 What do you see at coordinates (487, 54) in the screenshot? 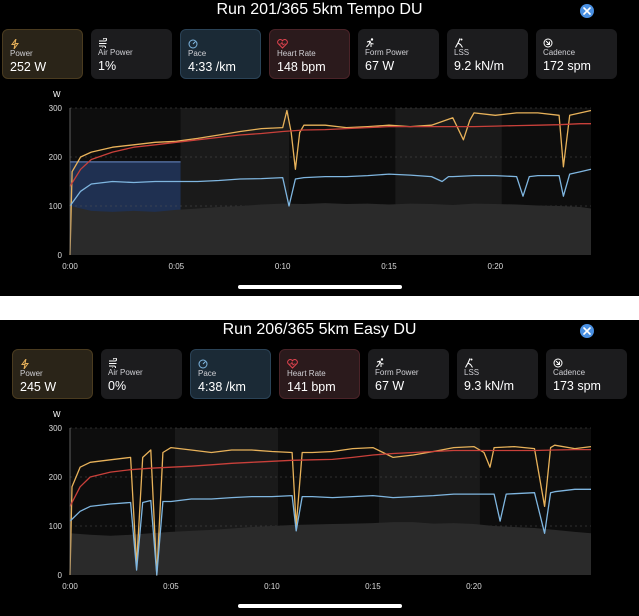
I see `metric-lss: LSS 9.2 kN/m` at bounding box center [487, 54].